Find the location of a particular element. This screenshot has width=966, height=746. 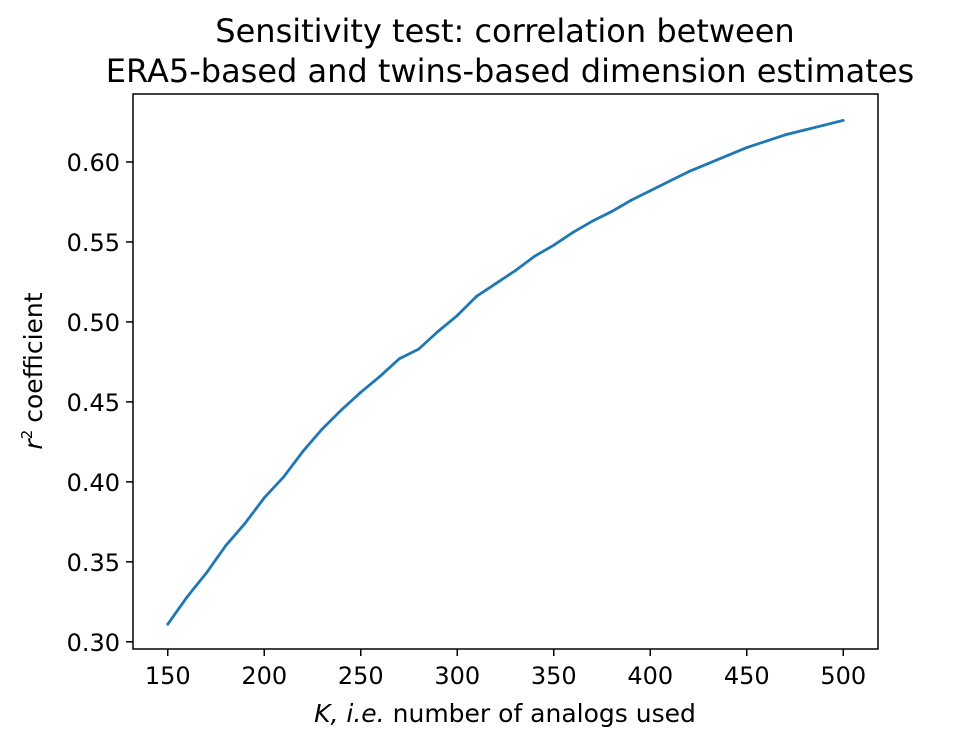

y-tick-label: 0.55 is located at coordinates (93, 243).